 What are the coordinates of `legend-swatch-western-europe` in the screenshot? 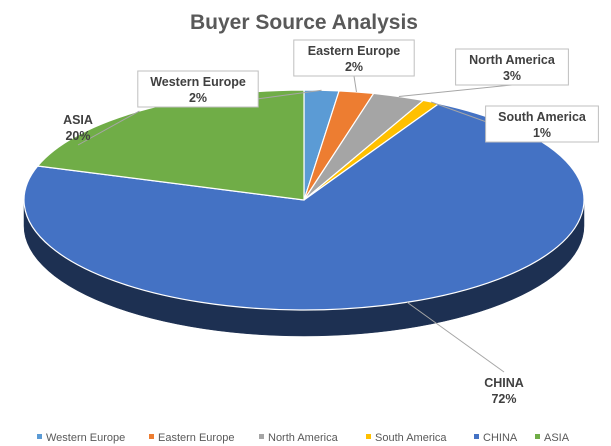 It's located at (39, 436).